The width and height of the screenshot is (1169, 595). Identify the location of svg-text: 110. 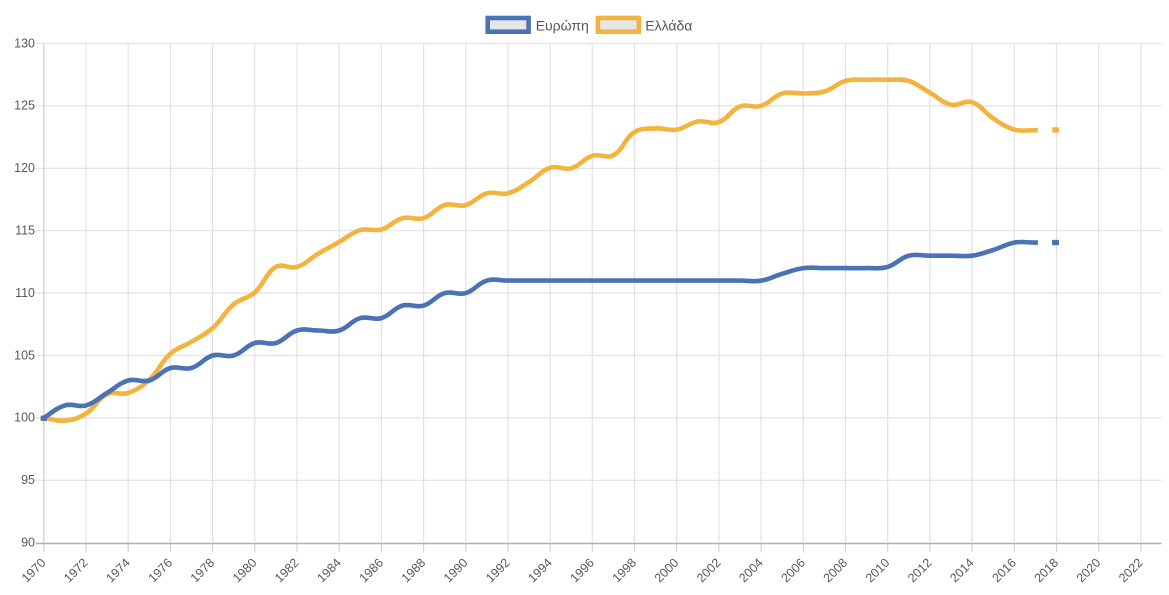
(25, 293).